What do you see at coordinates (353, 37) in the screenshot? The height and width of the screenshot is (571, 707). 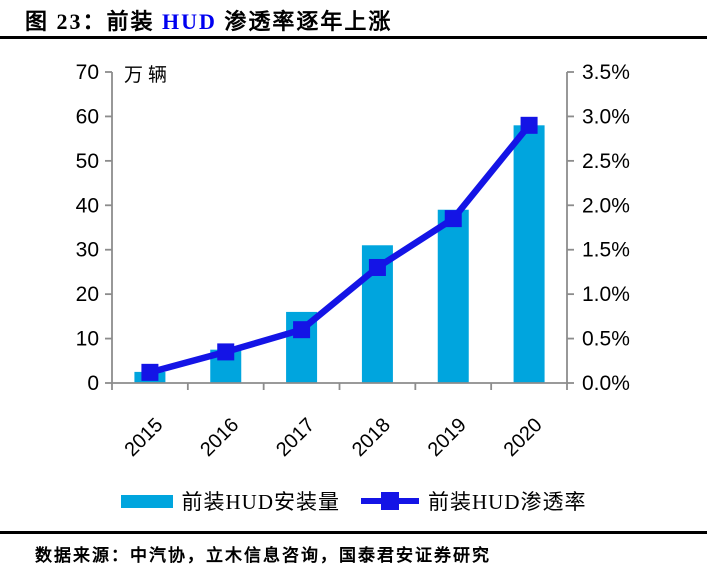 I see `title-divider-line` at bounding box center [353, 37].